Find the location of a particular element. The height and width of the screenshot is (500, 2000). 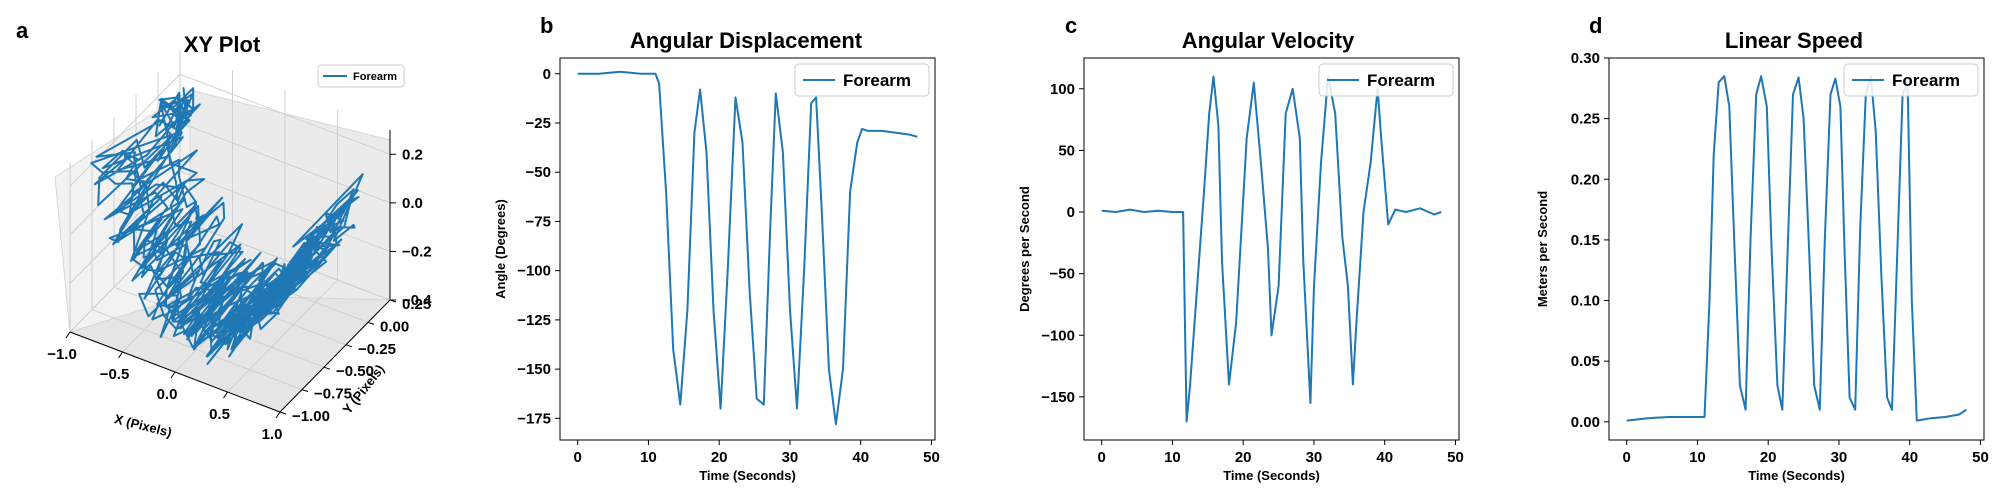

x-tick-label-c: 30 is located at coordinates (1314, 457).